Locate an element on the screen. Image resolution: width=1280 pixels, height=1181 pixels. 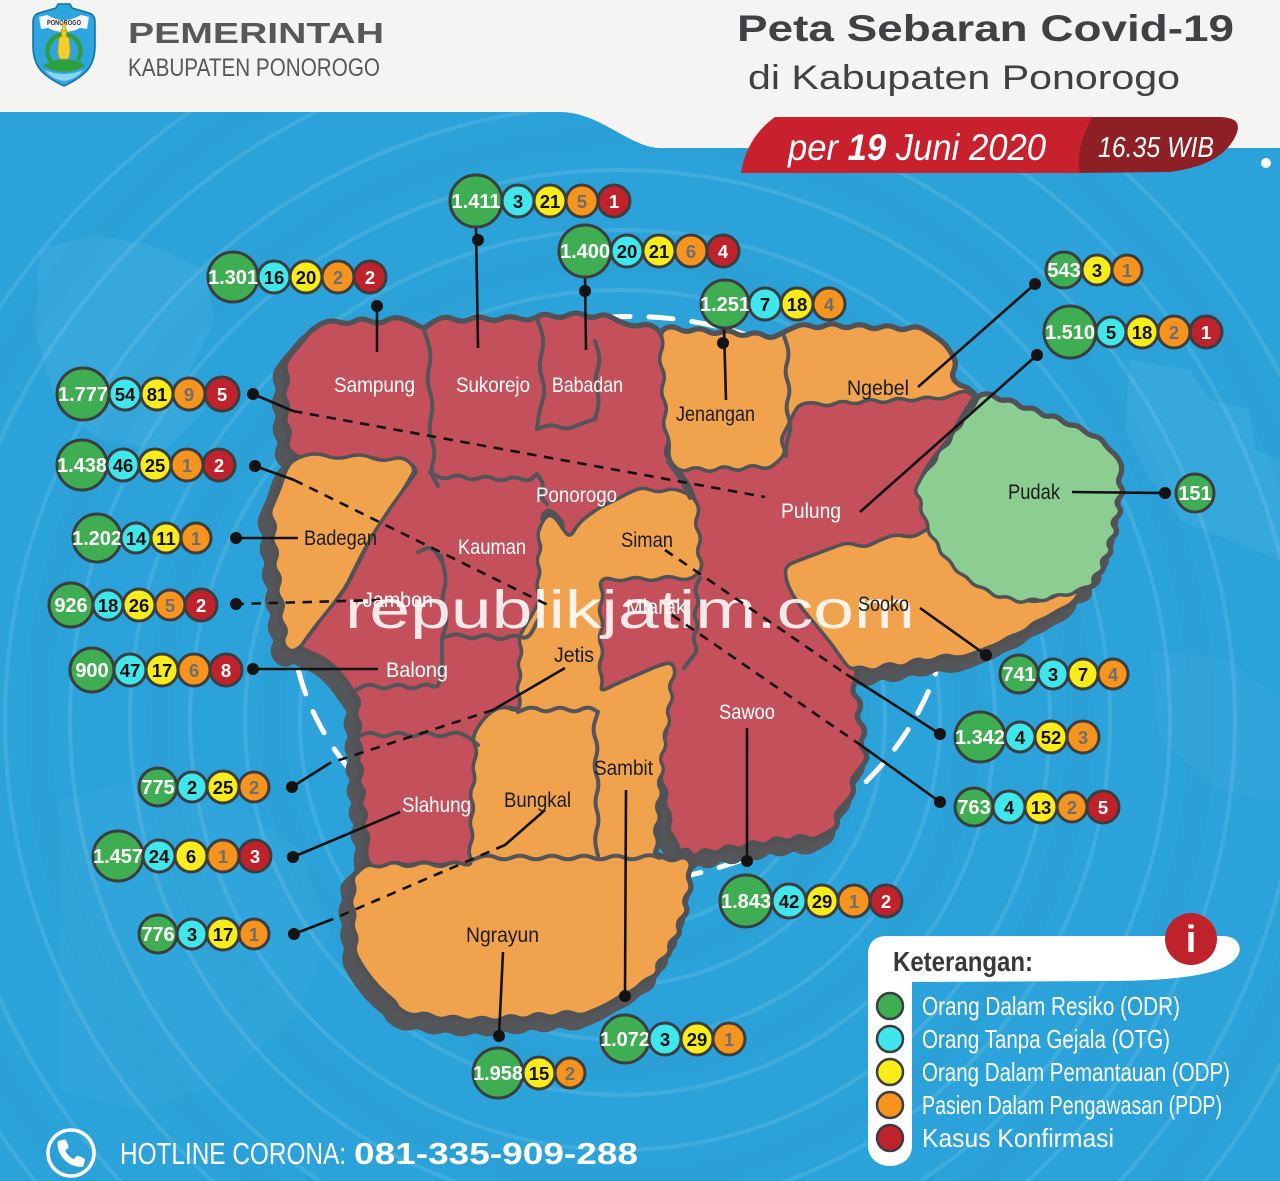
svg-text: 15 is located at coordinates (539, 1073).